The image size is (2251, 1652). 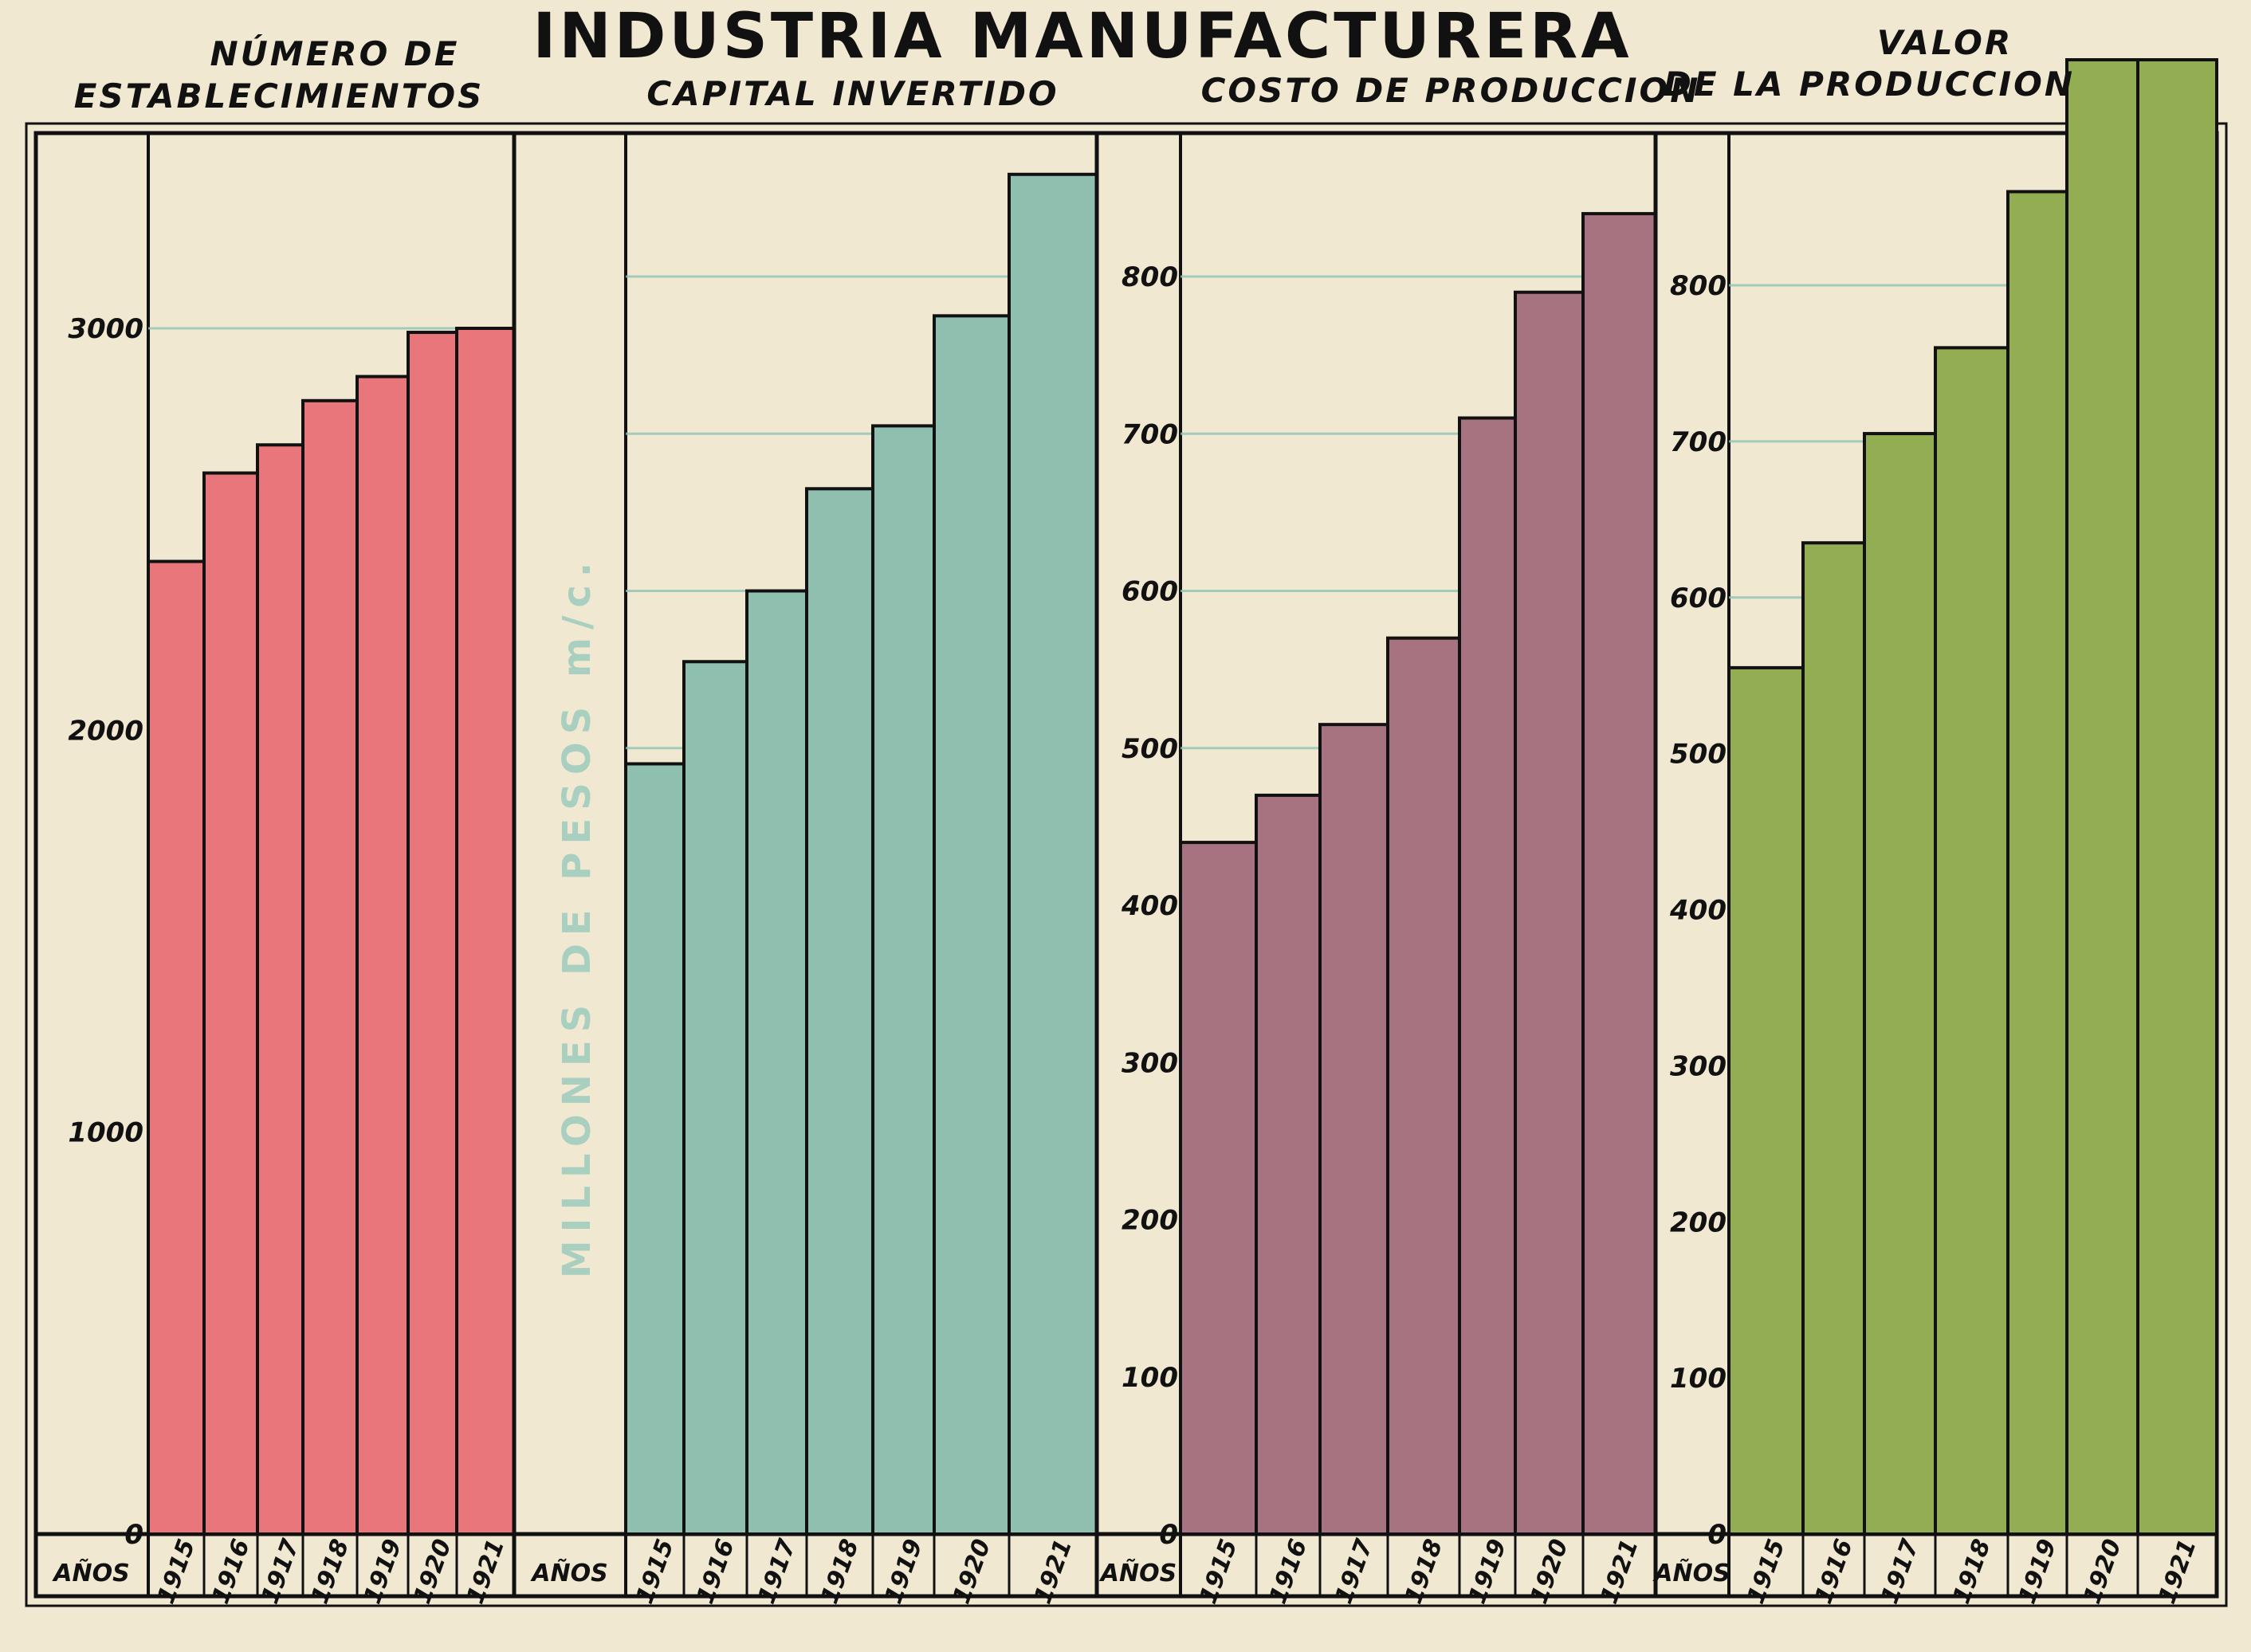 What do you see at coordinates (106, 1133) in the screenshot?
I see `y-tick-label: 1000` at bounding box center [106, 1133].